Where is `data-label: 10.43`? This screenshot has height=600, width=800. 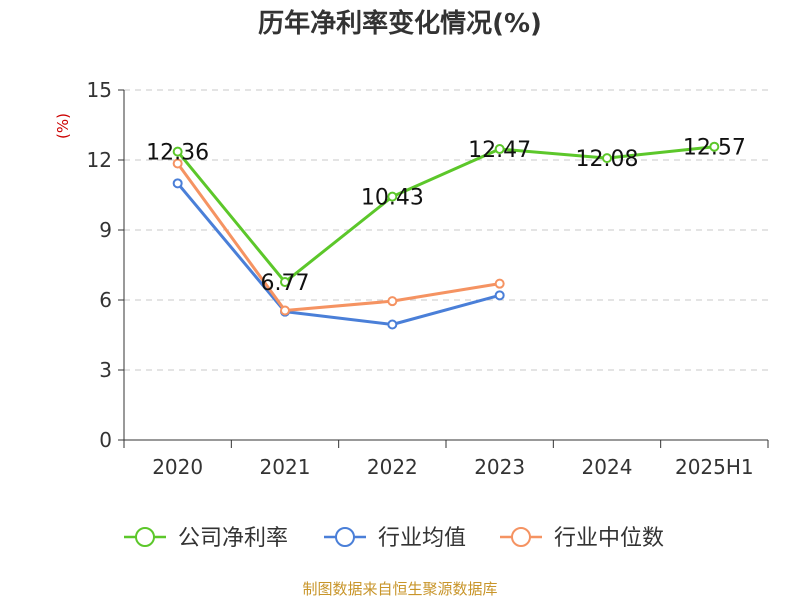
data-label: 10.43 is located at coordinates (392, 198).